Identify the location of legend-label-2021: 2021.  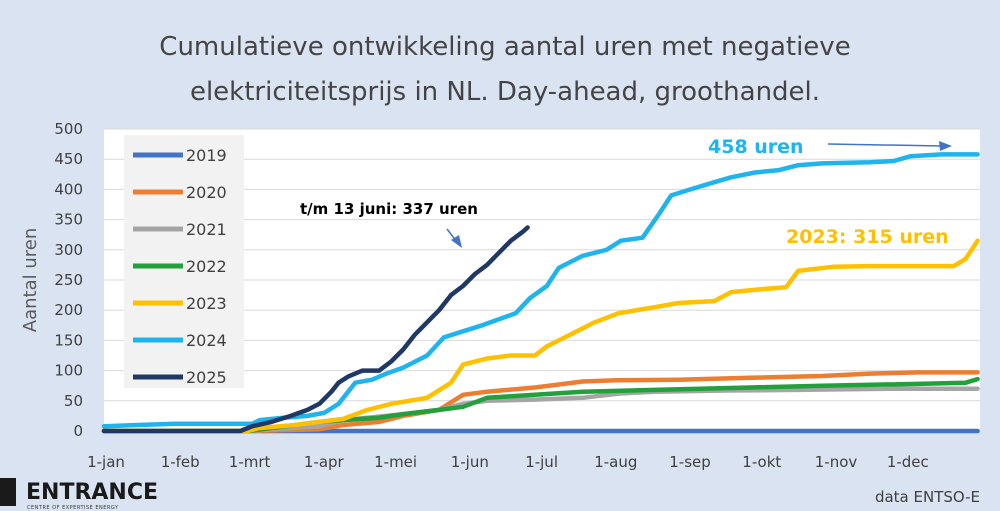
(206, 229).